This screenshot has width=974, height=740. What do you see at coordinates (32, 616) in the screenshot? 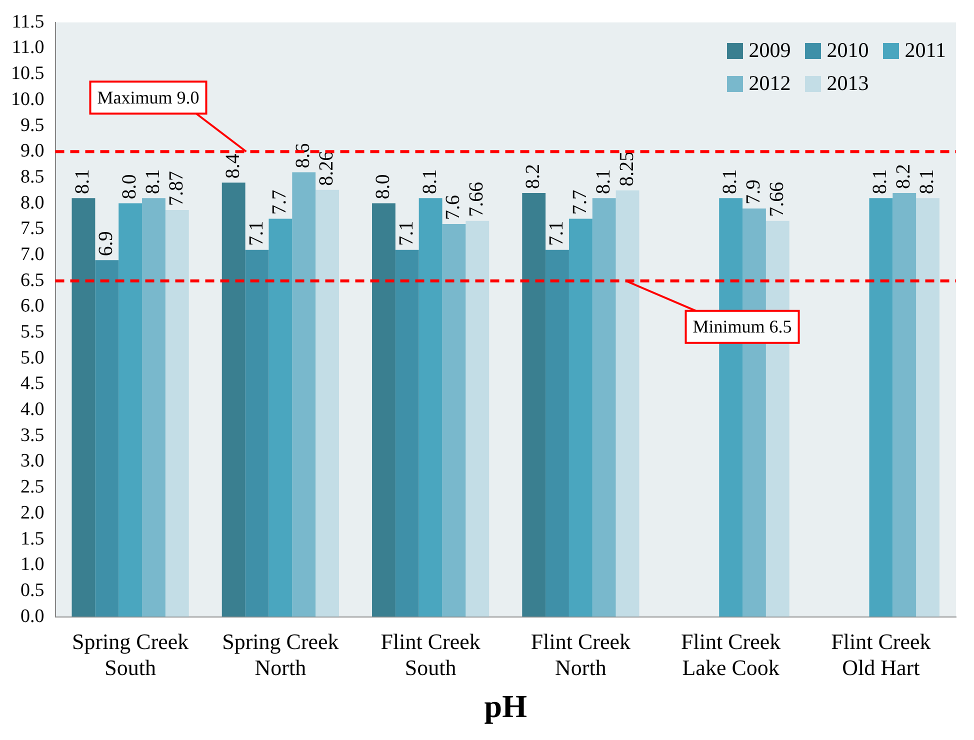
I see `y-tick-label: 0.0` at bounding box center [32, 616].